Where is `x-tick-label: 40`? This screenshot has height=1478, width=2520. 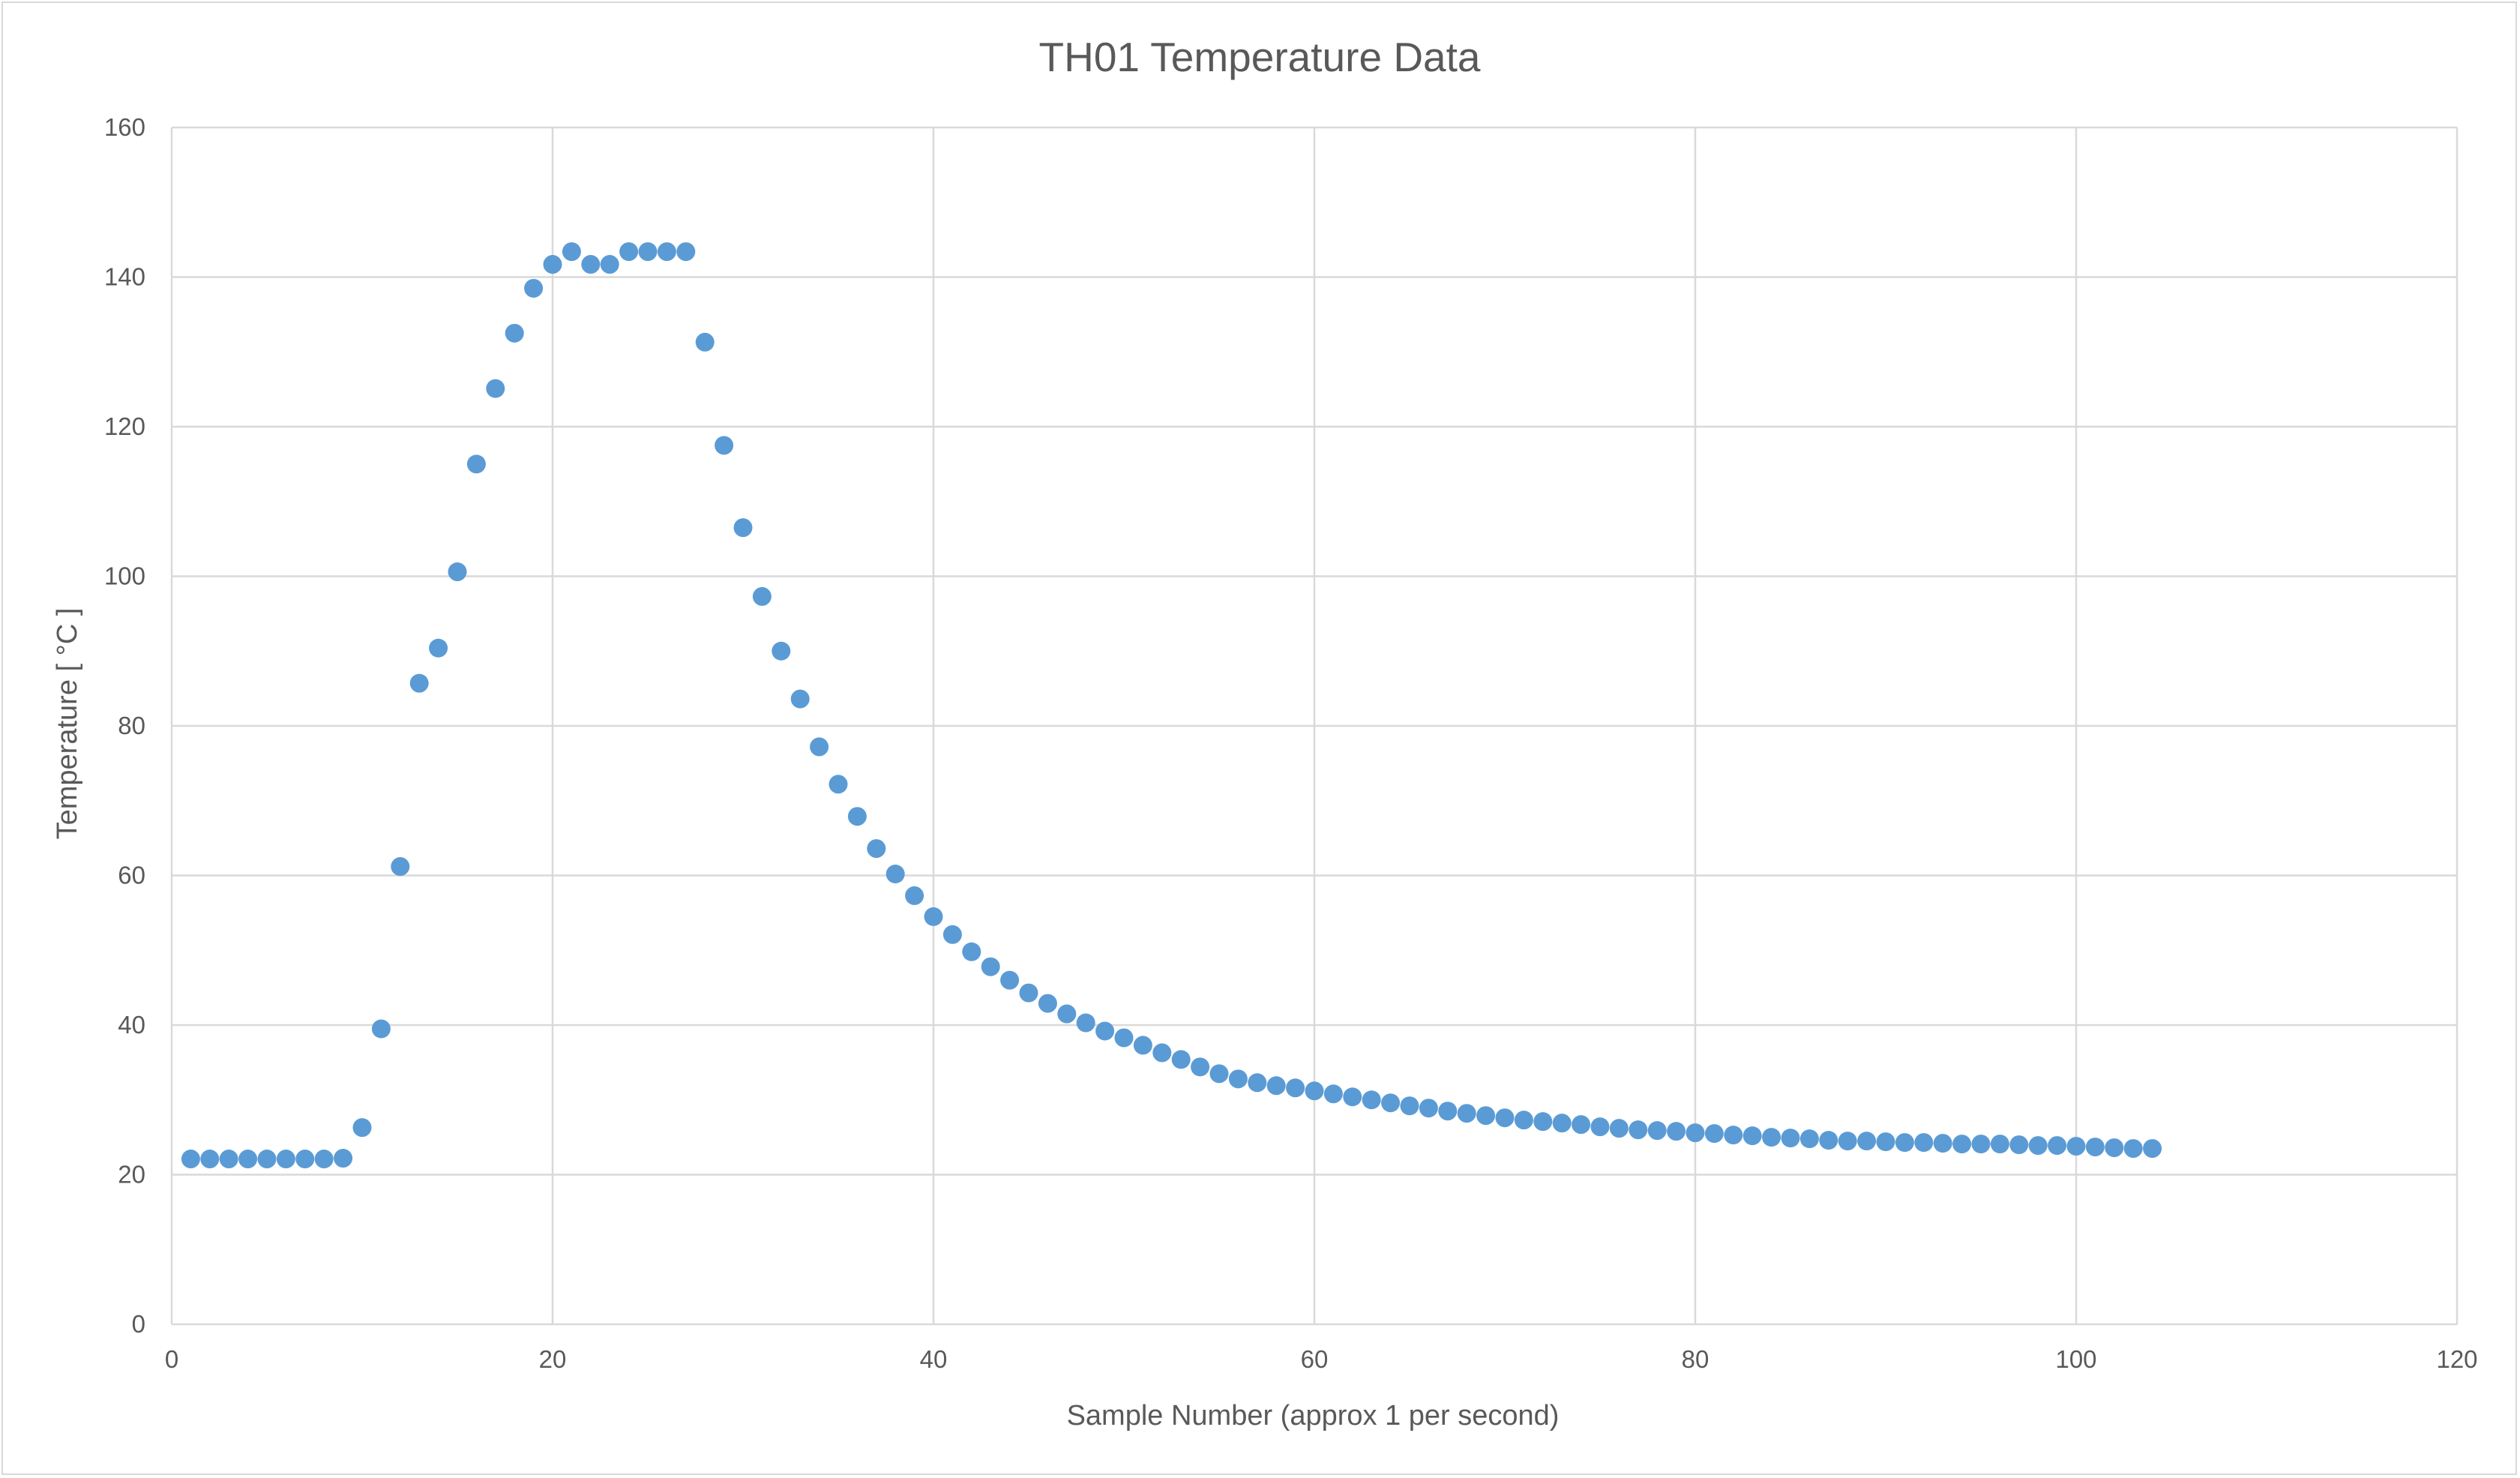 x-tick-label: 40 is located at coordinates (934, 1359).